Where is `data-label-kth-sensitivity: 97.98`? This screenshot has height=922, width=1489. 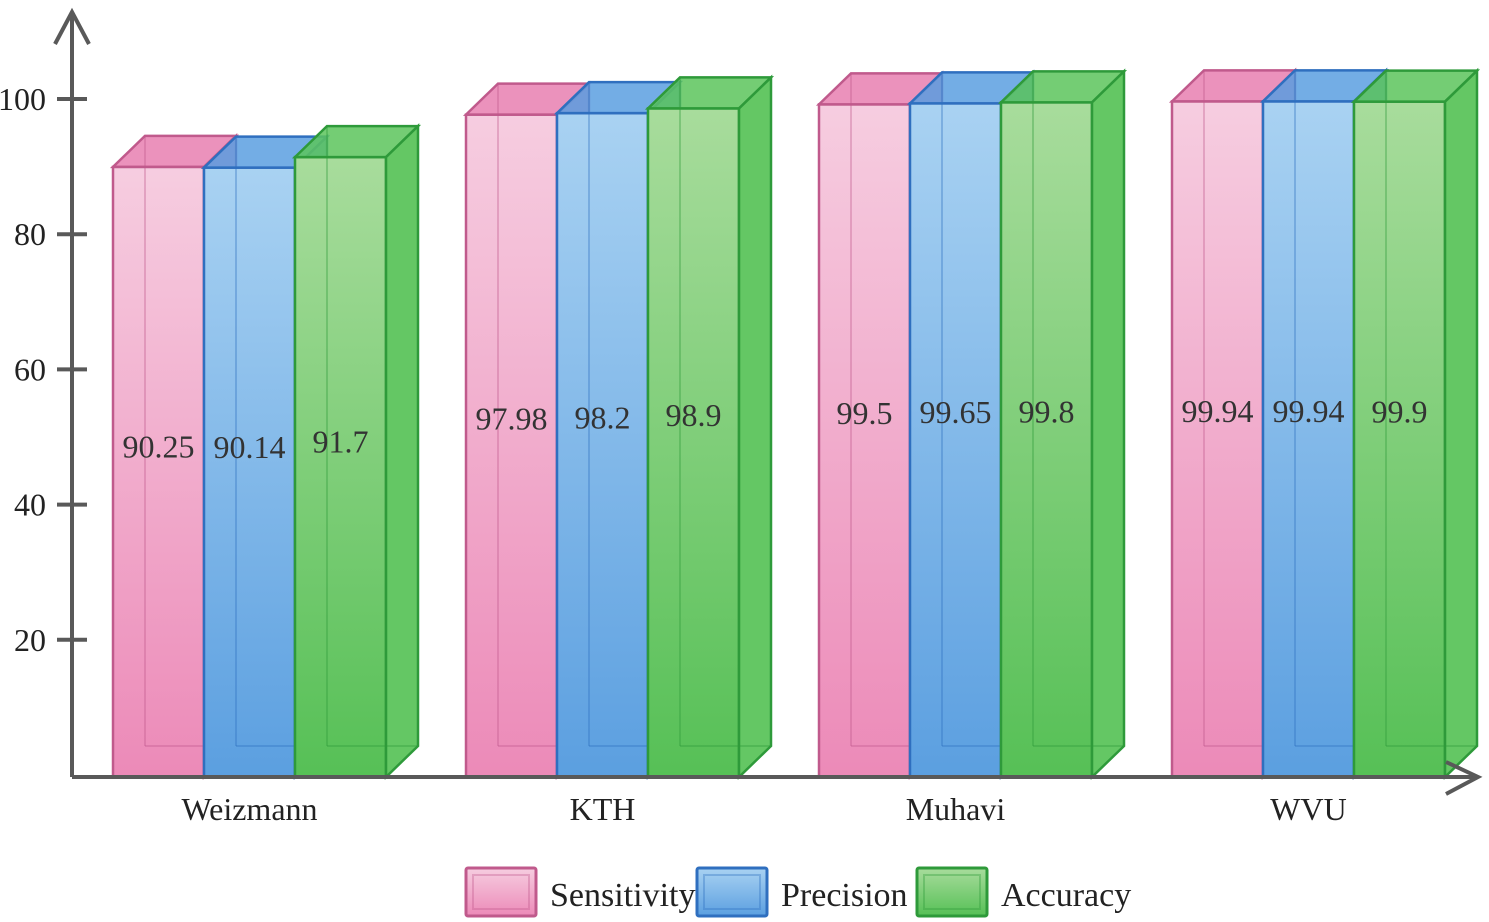
data-label-kth-sensitivity: 97.98 is located at coordinates (512, 418).